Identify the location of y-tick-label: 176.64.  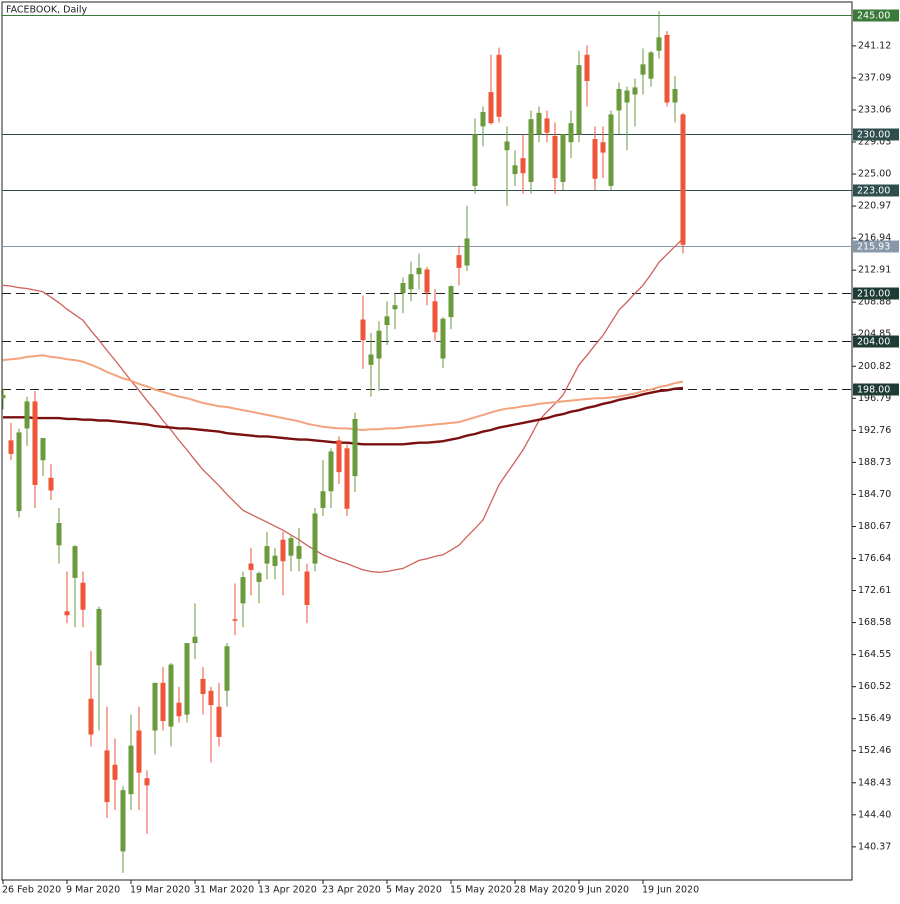
(874, 558).